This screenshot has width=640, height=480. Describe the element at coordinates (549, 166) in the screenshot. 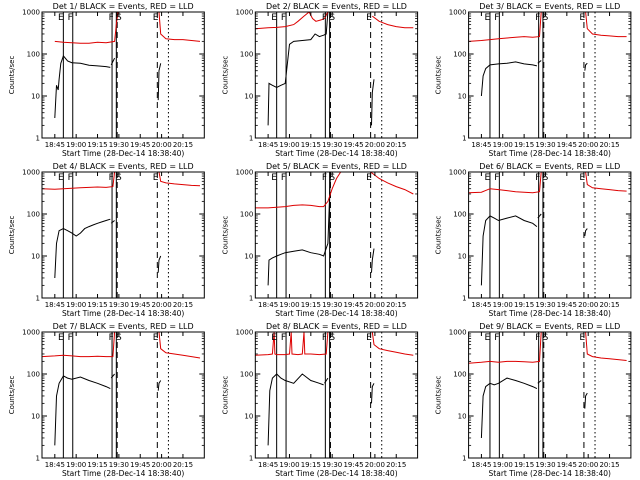

I see `panel-title: Det 6/ BLACK = Events, RED = LLD` at that location.